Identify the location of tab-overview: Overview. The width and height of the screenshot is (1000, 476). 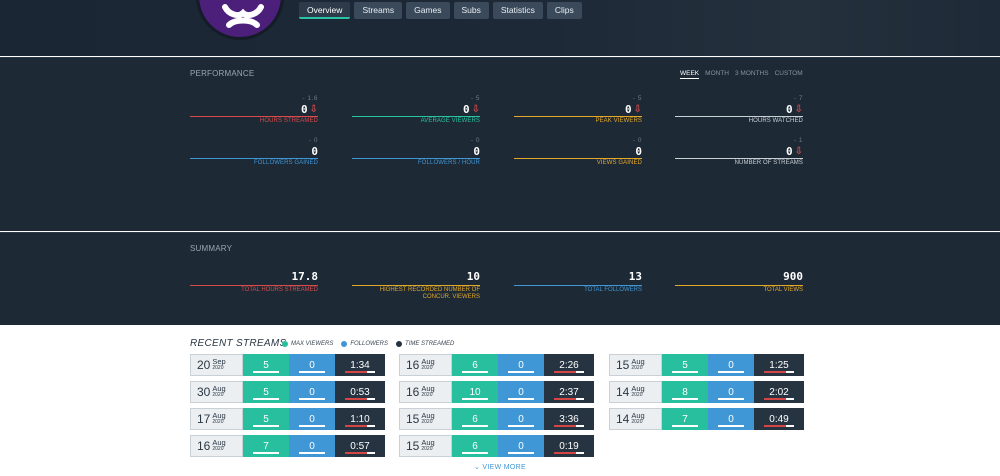
(325, 10).